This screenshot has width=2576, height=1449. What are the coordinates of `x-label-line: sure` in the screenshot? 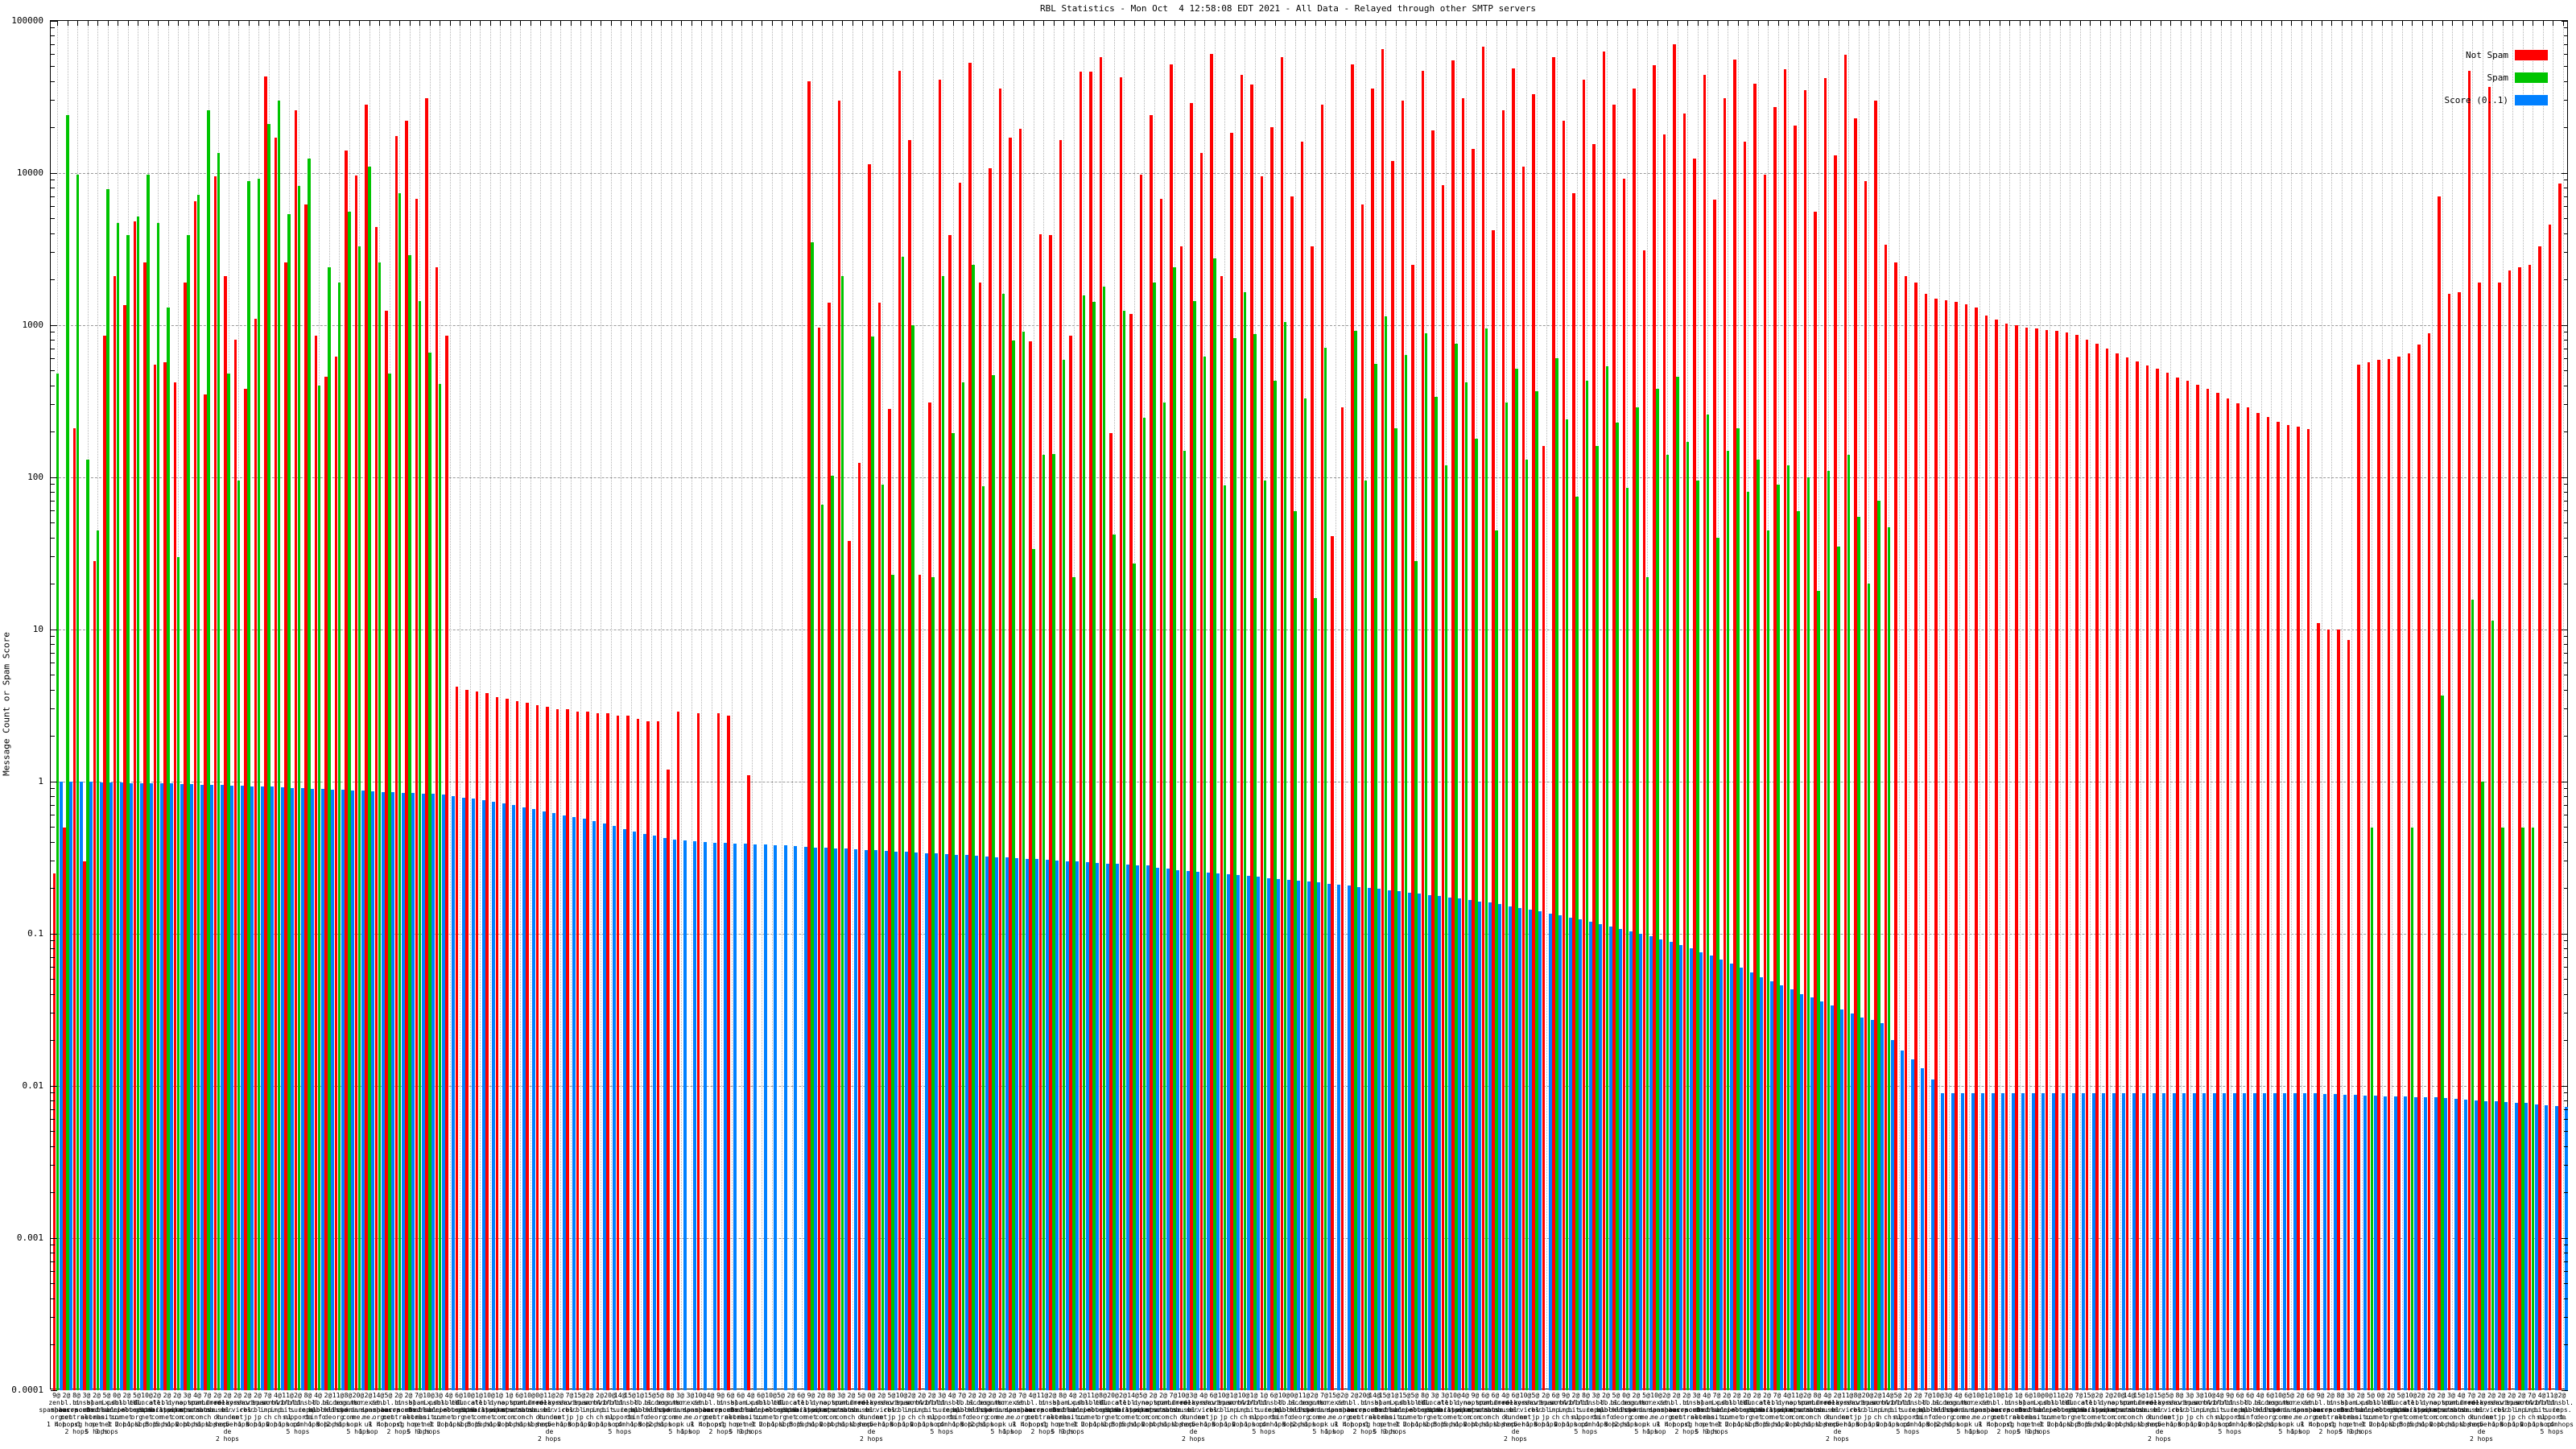 It's located at (620, 1410).